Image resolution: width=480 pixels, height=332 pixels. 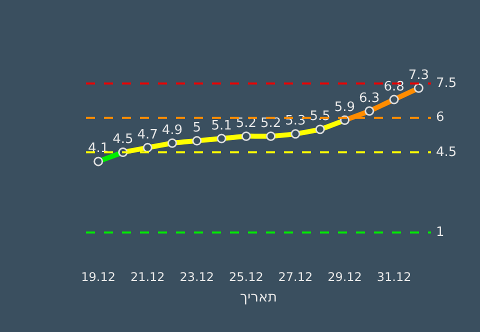 What do you see at coordinates (345, 107) in the screenshot?
I see `data-label: 5.9` at bounding box center [345, 107].